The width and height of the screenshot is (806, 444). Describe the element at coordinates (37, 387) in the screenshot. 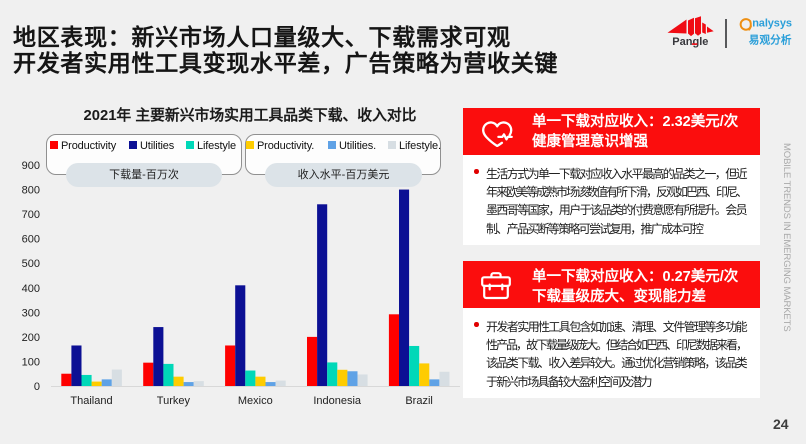

I see `svg-text: 0` at that location.